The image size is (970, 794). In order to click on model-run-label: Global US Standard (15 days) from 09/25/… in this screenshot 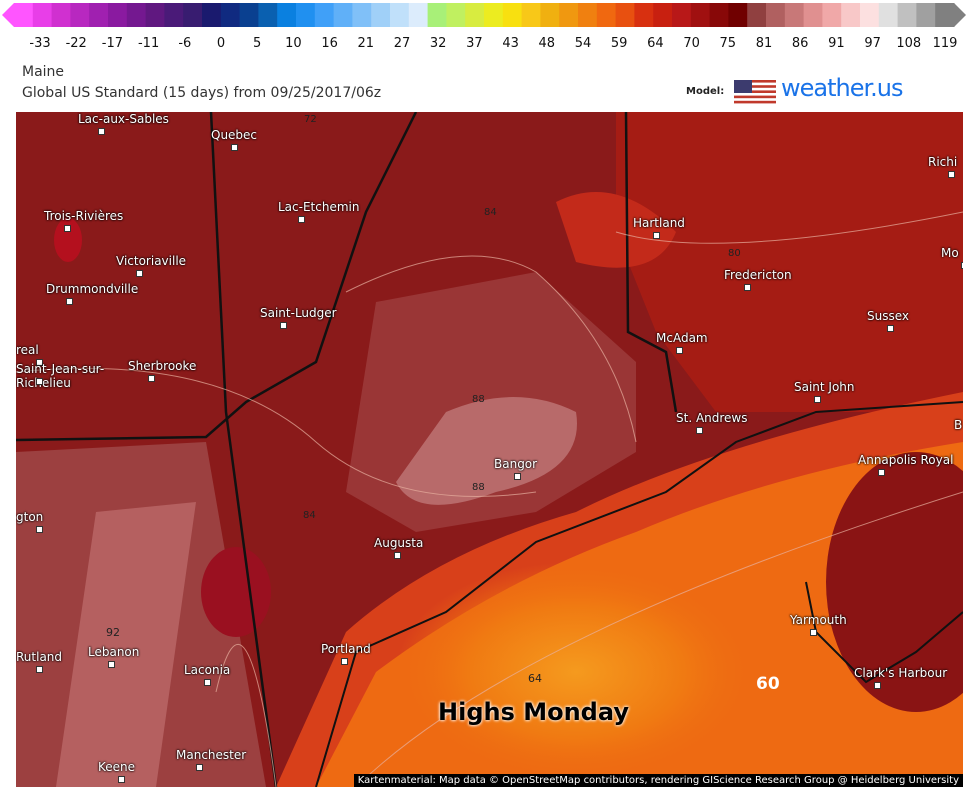, I will do `click(202, 93)`.